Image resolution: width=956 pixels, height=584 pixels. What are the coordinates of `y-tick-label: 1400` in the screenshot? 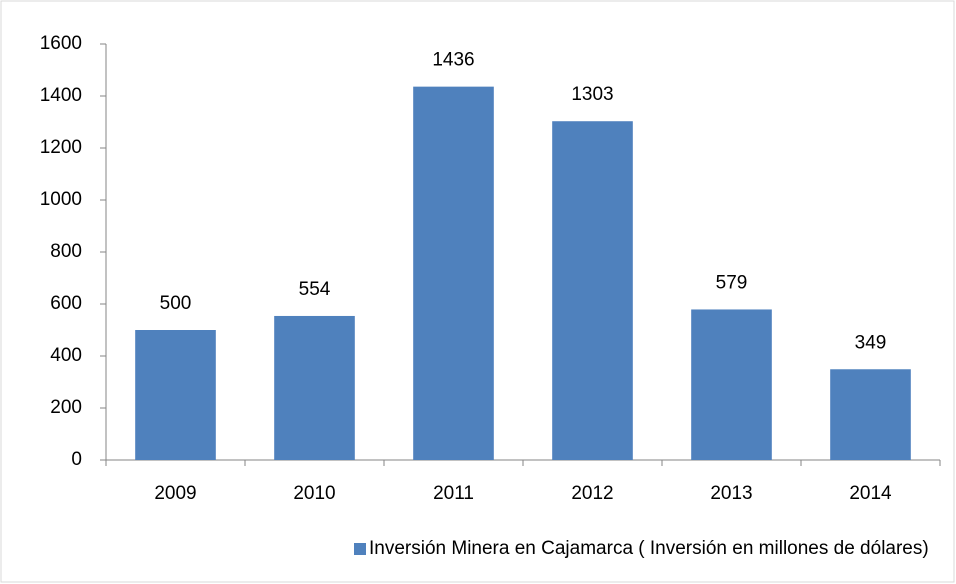 It's located at (61, 95).